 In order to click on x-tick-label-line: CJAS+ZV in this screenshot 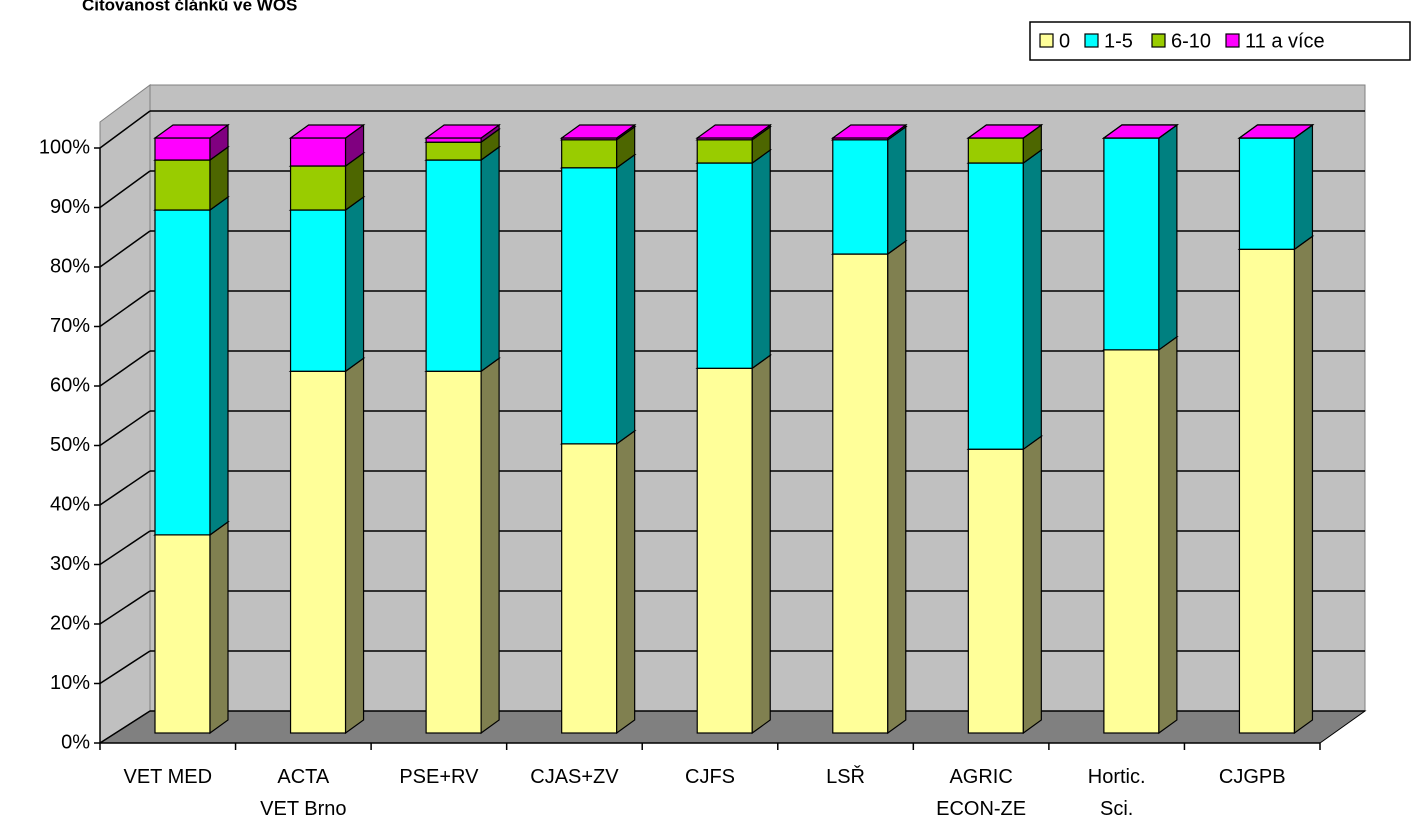, I will do `click(574, 777)`.